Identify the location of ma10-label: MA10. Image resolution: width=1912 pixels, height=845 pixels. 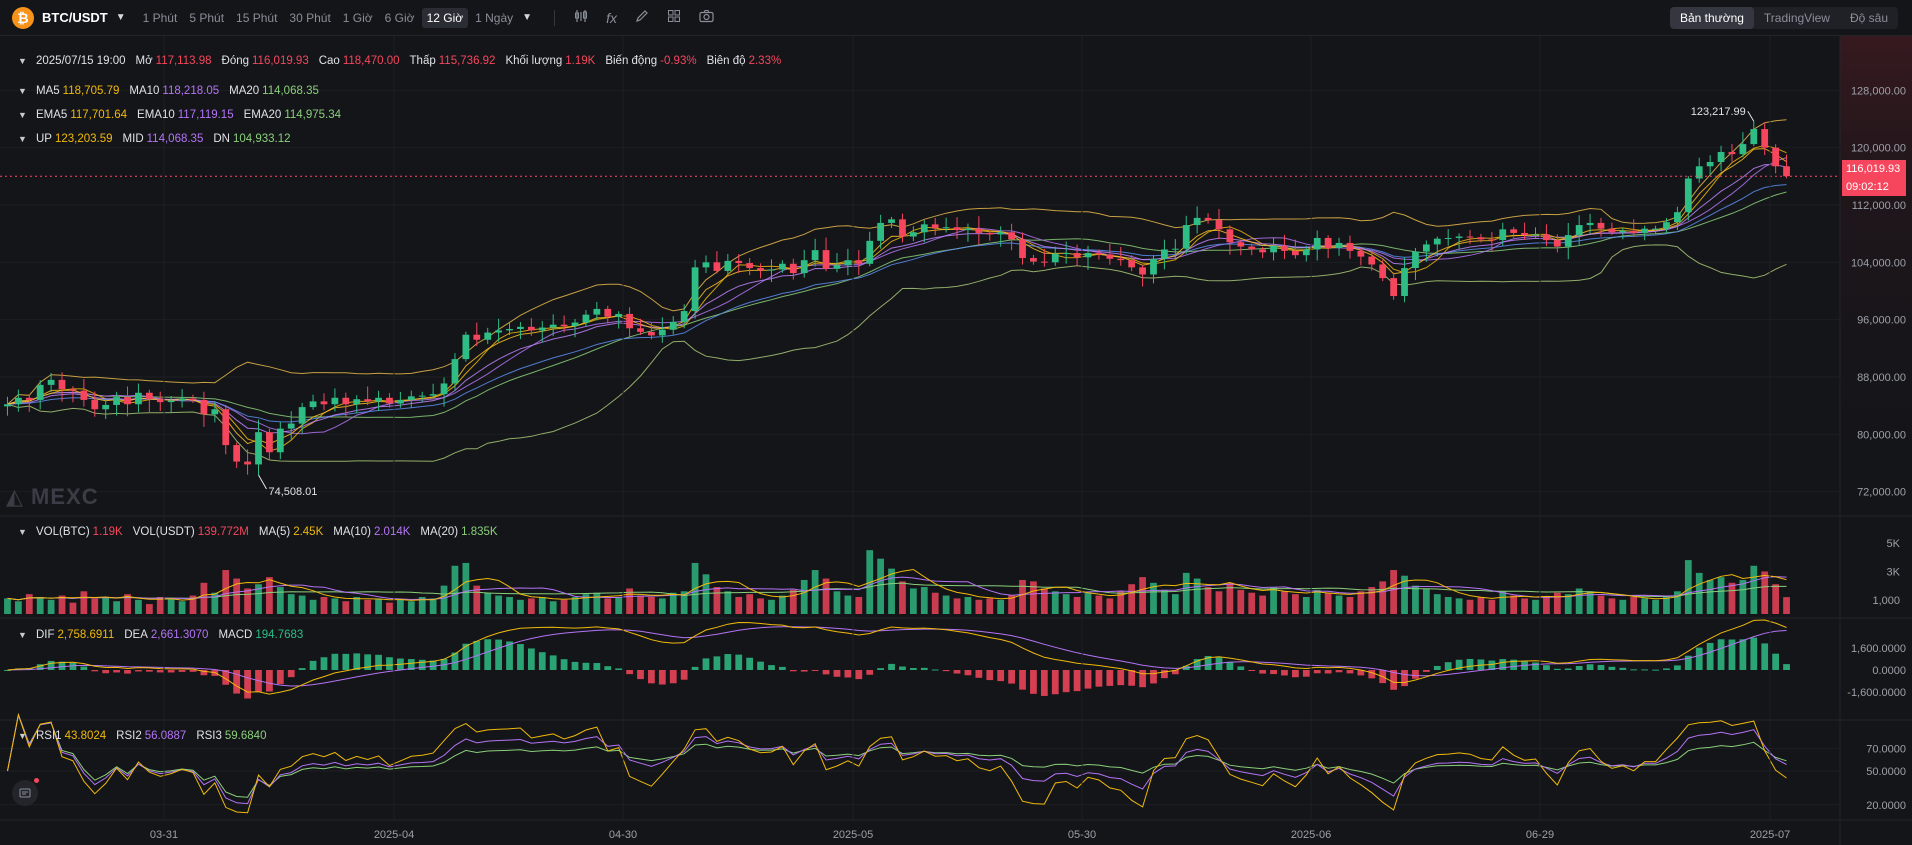
(144, 91).